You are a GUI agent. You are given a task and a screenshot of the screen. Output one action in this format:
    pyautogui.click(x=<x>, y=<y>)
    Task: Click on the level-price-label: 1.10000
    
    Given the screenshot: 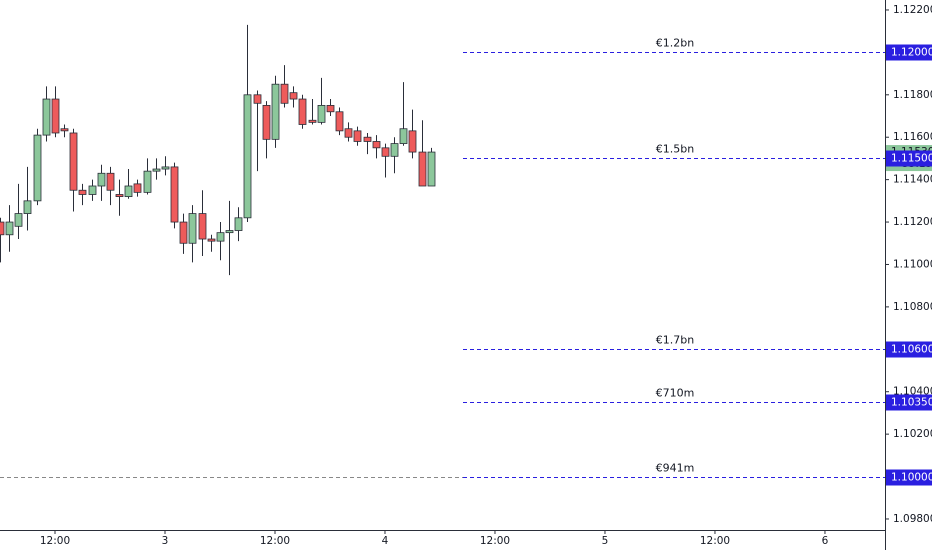 What is the action you would take?
    pyautogui.click(x=911, y=478)
    